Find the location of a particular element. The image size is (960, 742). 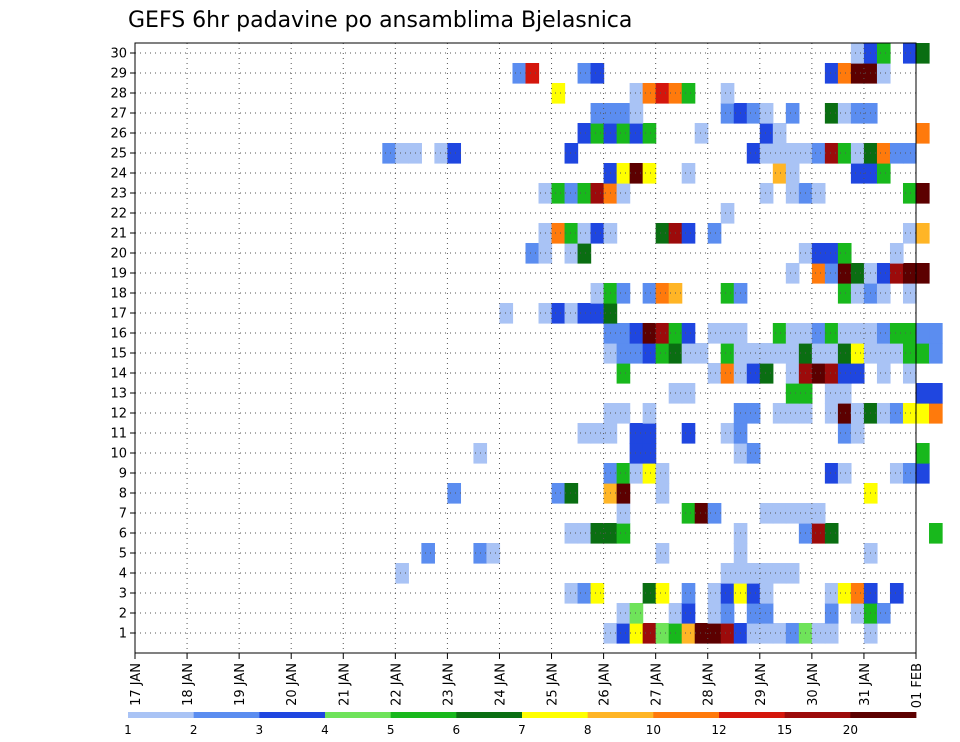

y-tick-label: 16 is located at coordinates (118, 334).